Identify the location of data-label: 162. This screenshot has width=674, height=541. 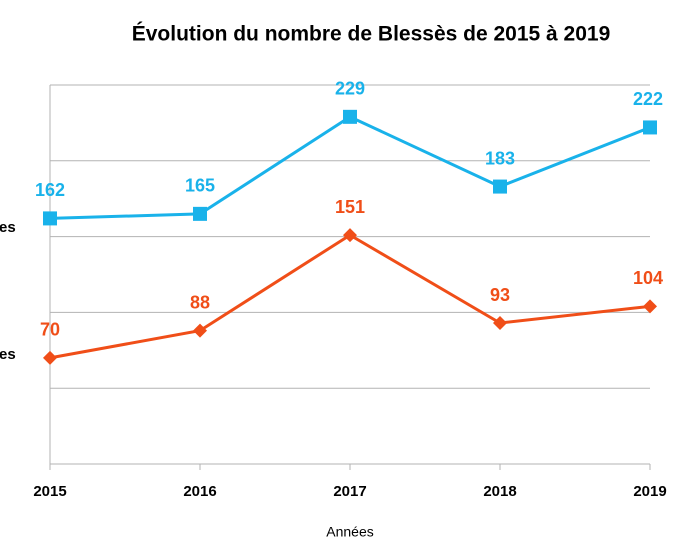
(50, 190).